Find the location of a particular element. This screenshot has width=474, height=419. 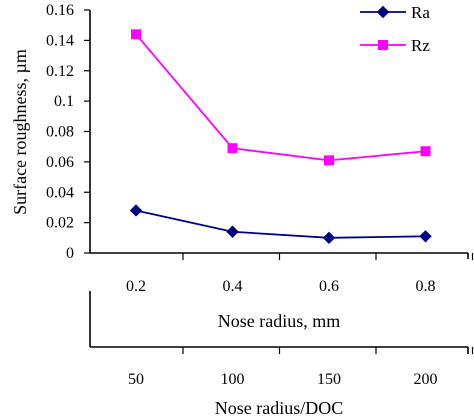

x-tick-label: 0.8 is located at coordinates (426, 286).